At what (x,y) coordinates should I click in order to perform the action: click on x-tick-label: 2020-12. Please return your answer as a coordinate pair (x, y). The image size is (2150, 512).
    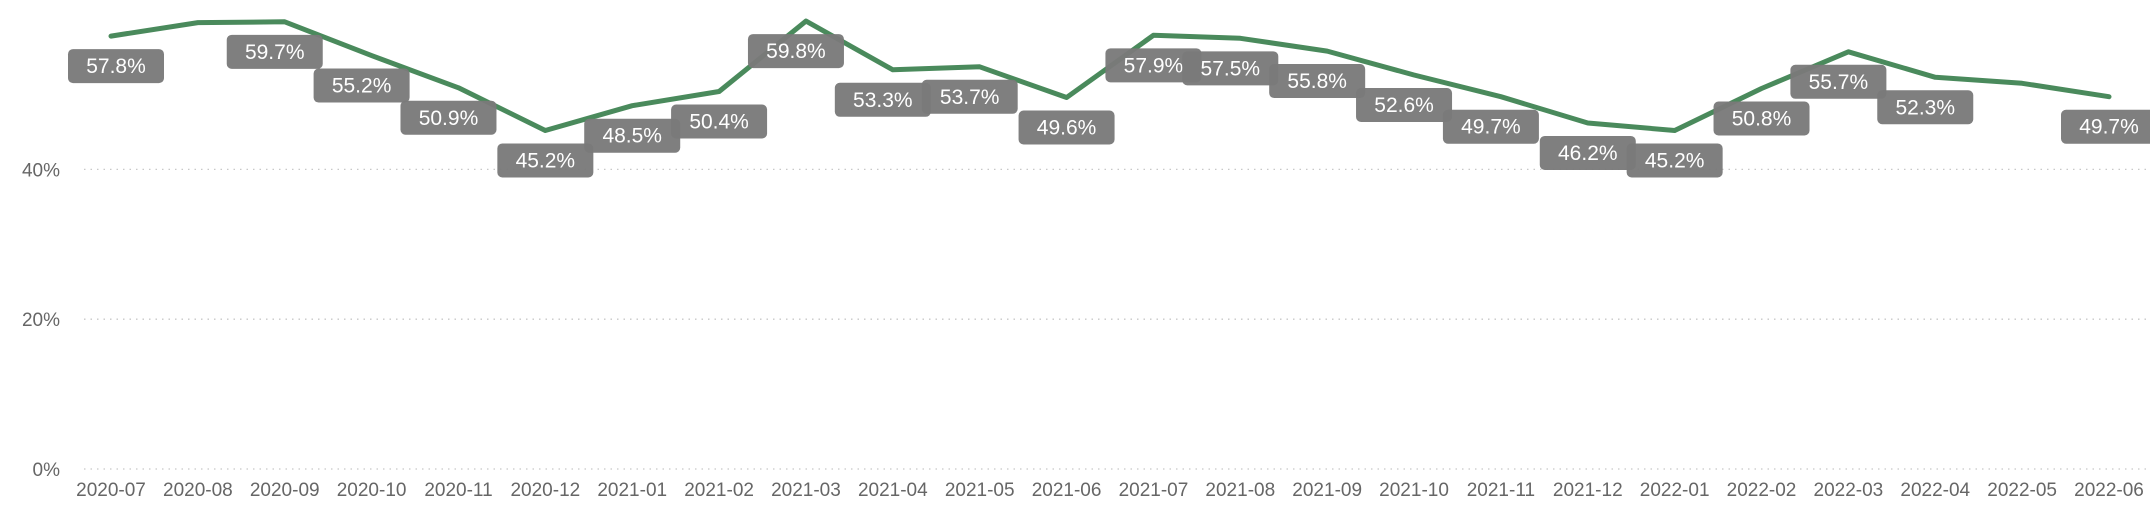
    Looking at the image, I should click on (545, 490).